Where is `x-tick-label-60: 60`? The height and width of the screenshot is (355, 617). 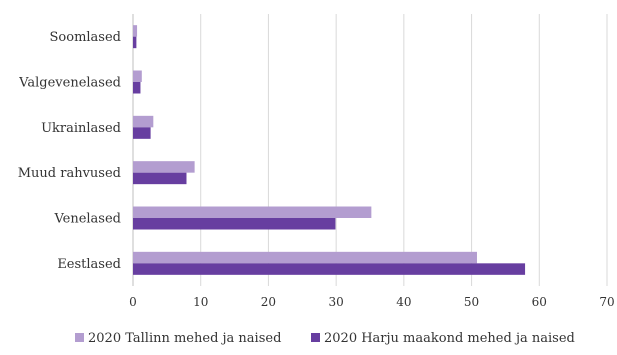 x-tick-label-60: 60 is located at coordinates (539, 302).